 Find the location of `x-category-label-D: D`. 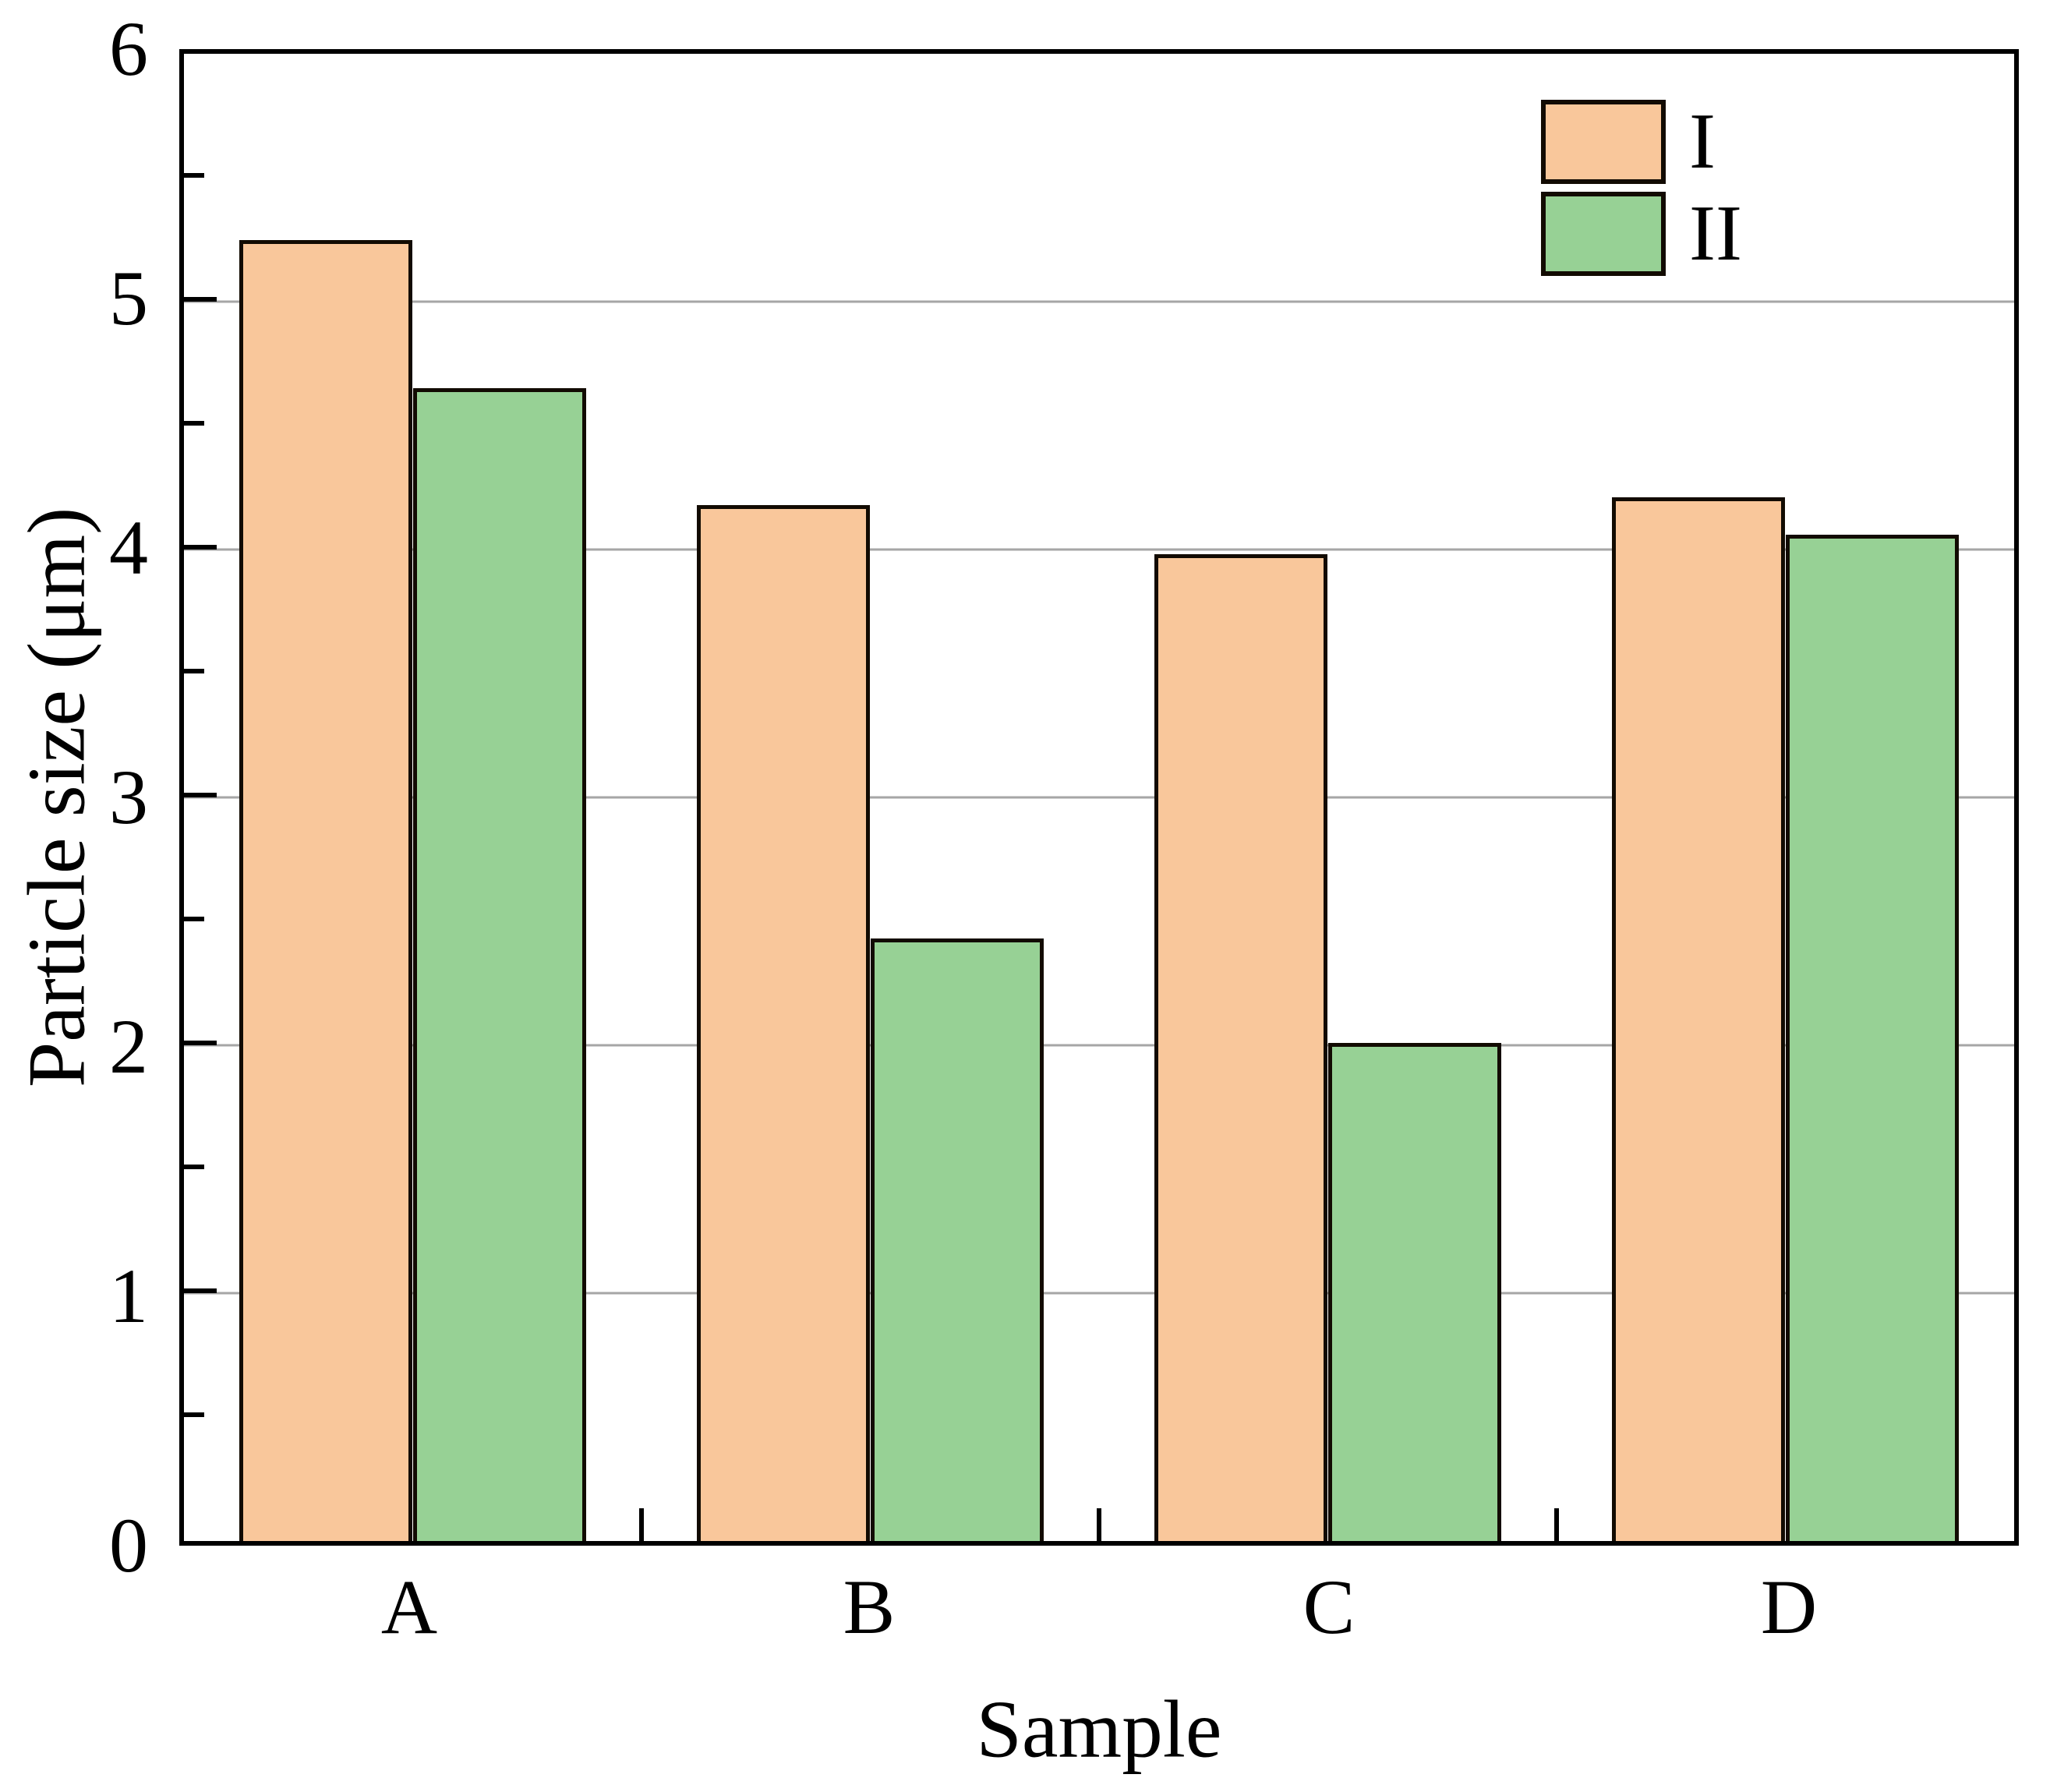

x-category-label-D: D is located at coordinates (1789, 1607).